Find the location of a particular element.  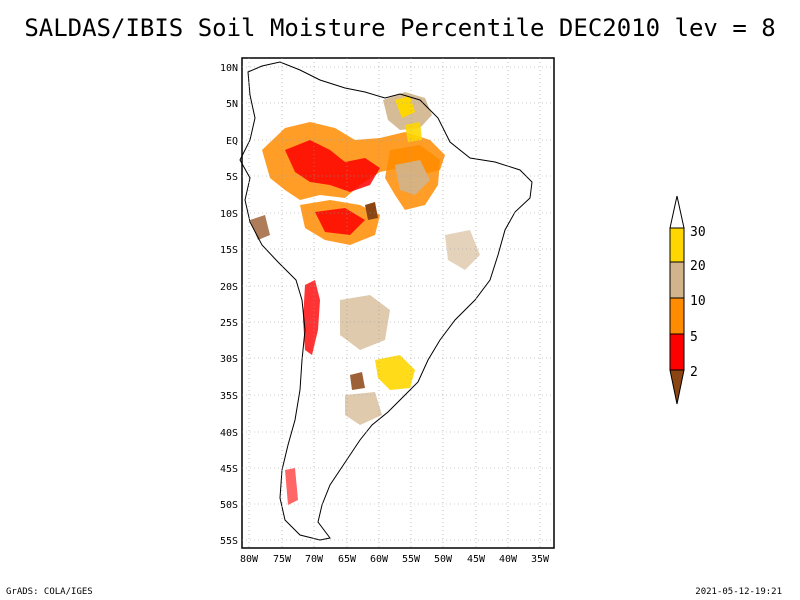

lat-tick: 10S is located at coordinates (229, 214).